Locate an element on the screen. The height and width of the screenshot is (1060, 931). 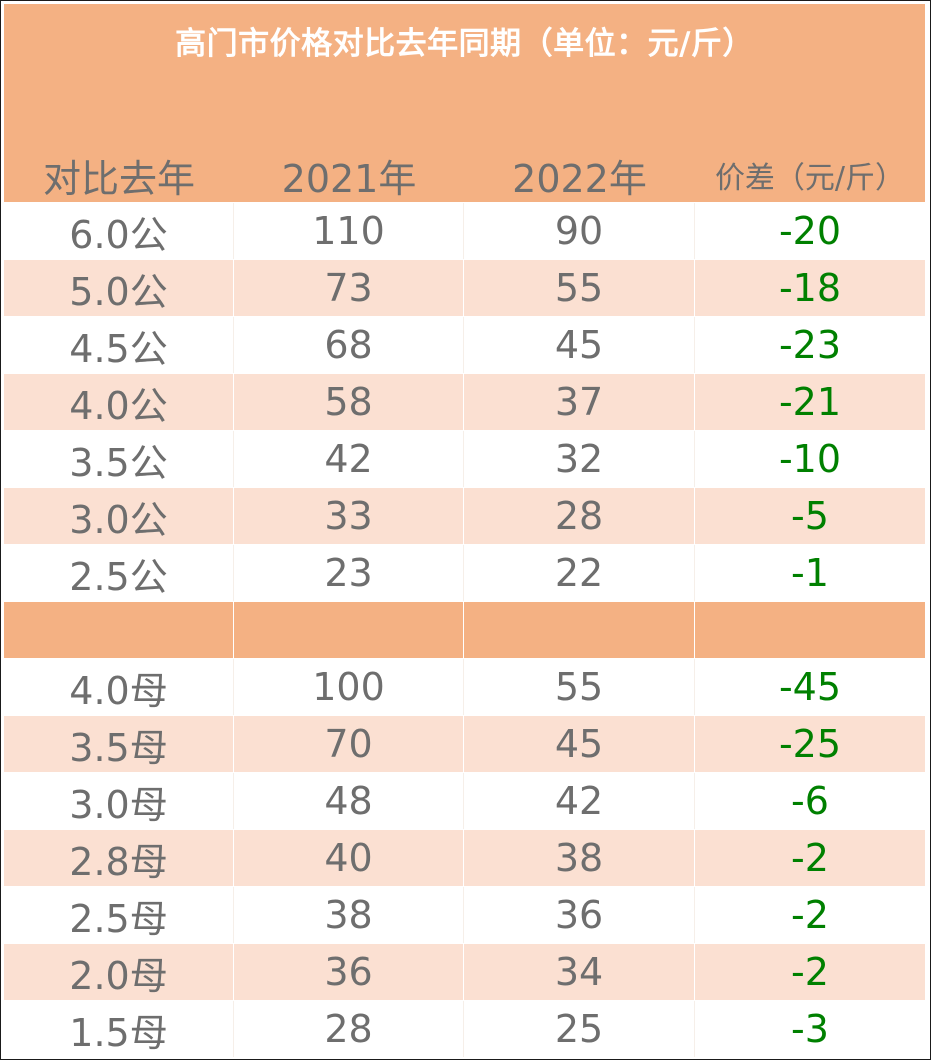
size-cell: 3.0母 is located at coordinates (119, 801).